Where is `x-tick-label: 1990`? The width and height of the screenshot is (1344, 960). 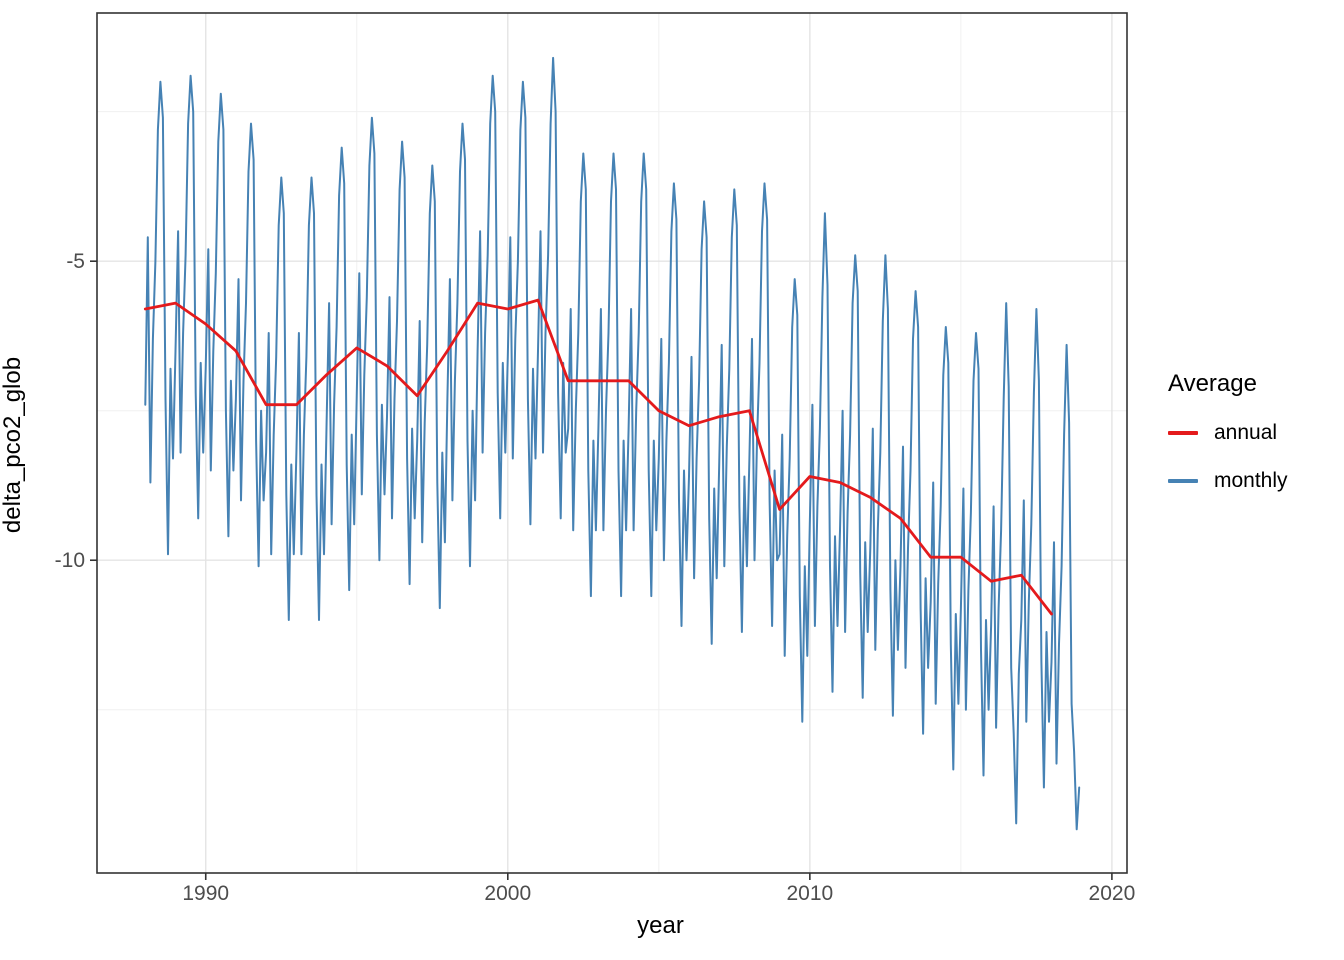
x-tick-label: 1990 is located at coordinates (205, 893).